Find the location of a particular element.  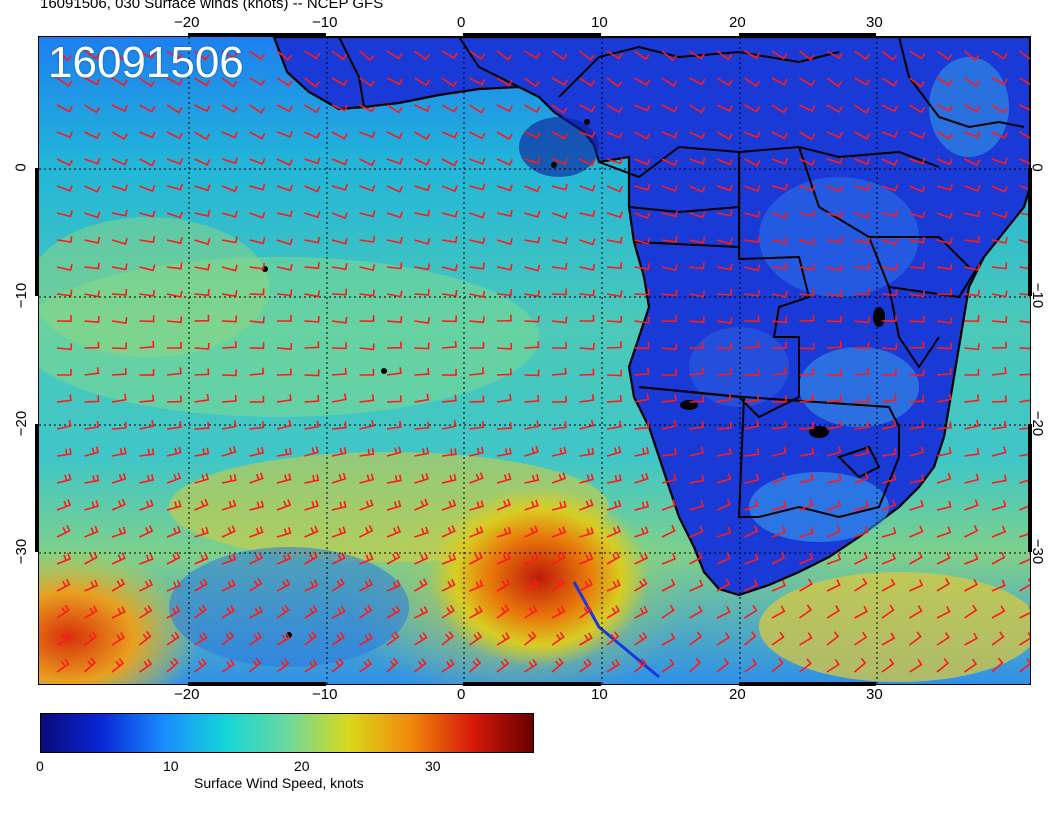

lon-tick-bottom: 30 is located at coordinates (874, 694).